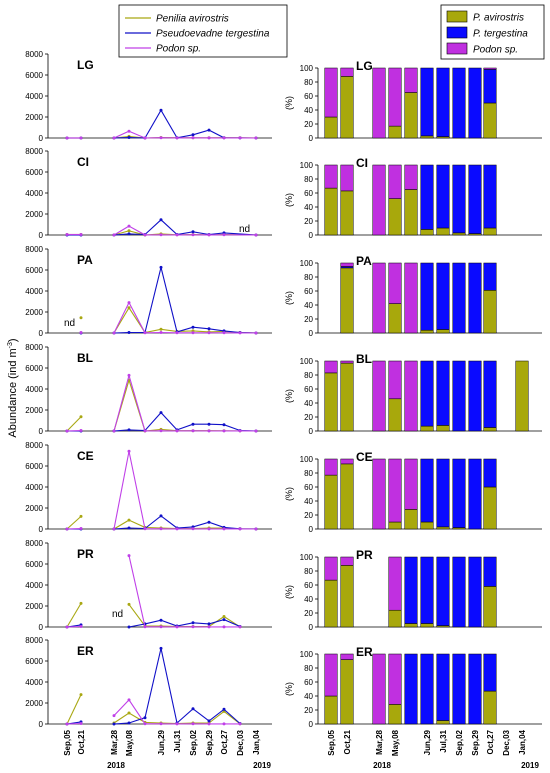  Describe the element at coordinates (498, 18) in the screenshot. I see `legend-label-p-avirostris: P. avirostris` at that location.